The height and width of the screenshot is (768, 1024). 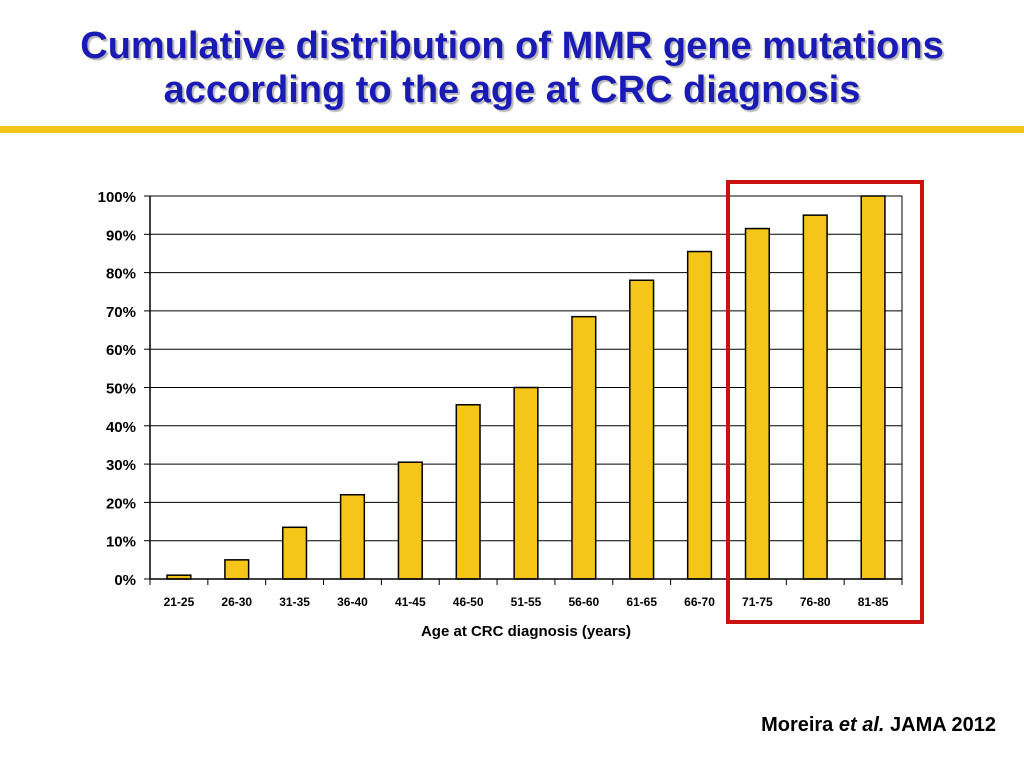 I want to click on citation-journal: JAMA 2012, so click(x=943, y=725).